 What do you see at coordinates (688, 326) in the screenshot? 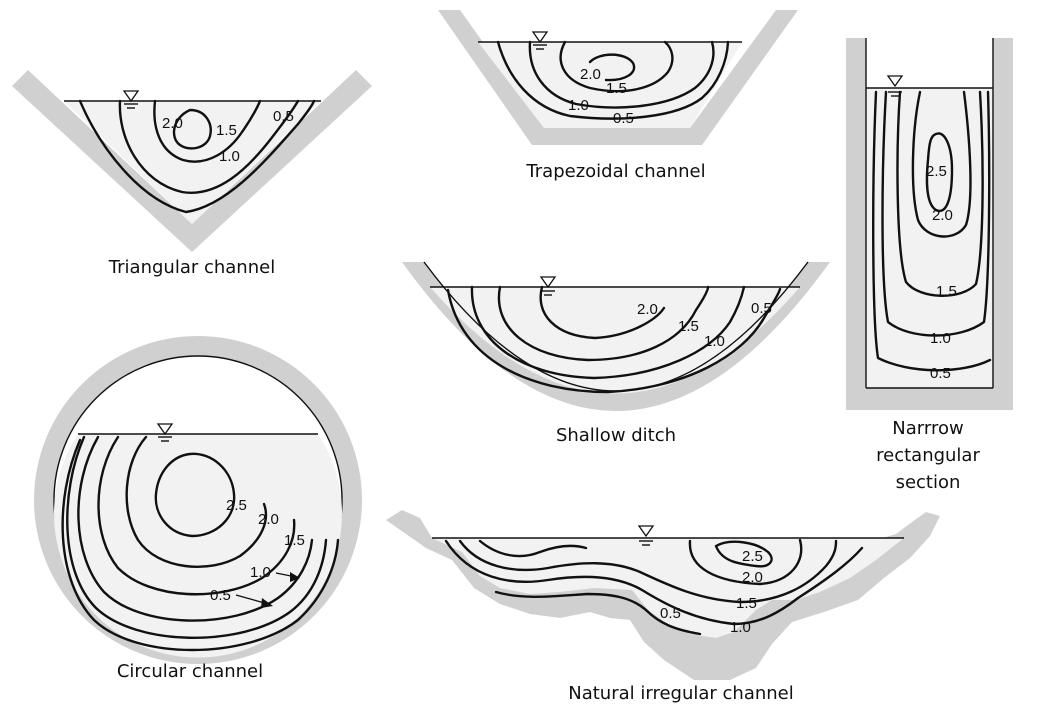
I see `shallow-label-1-5: 1.5` at bounding box center [688, 326].